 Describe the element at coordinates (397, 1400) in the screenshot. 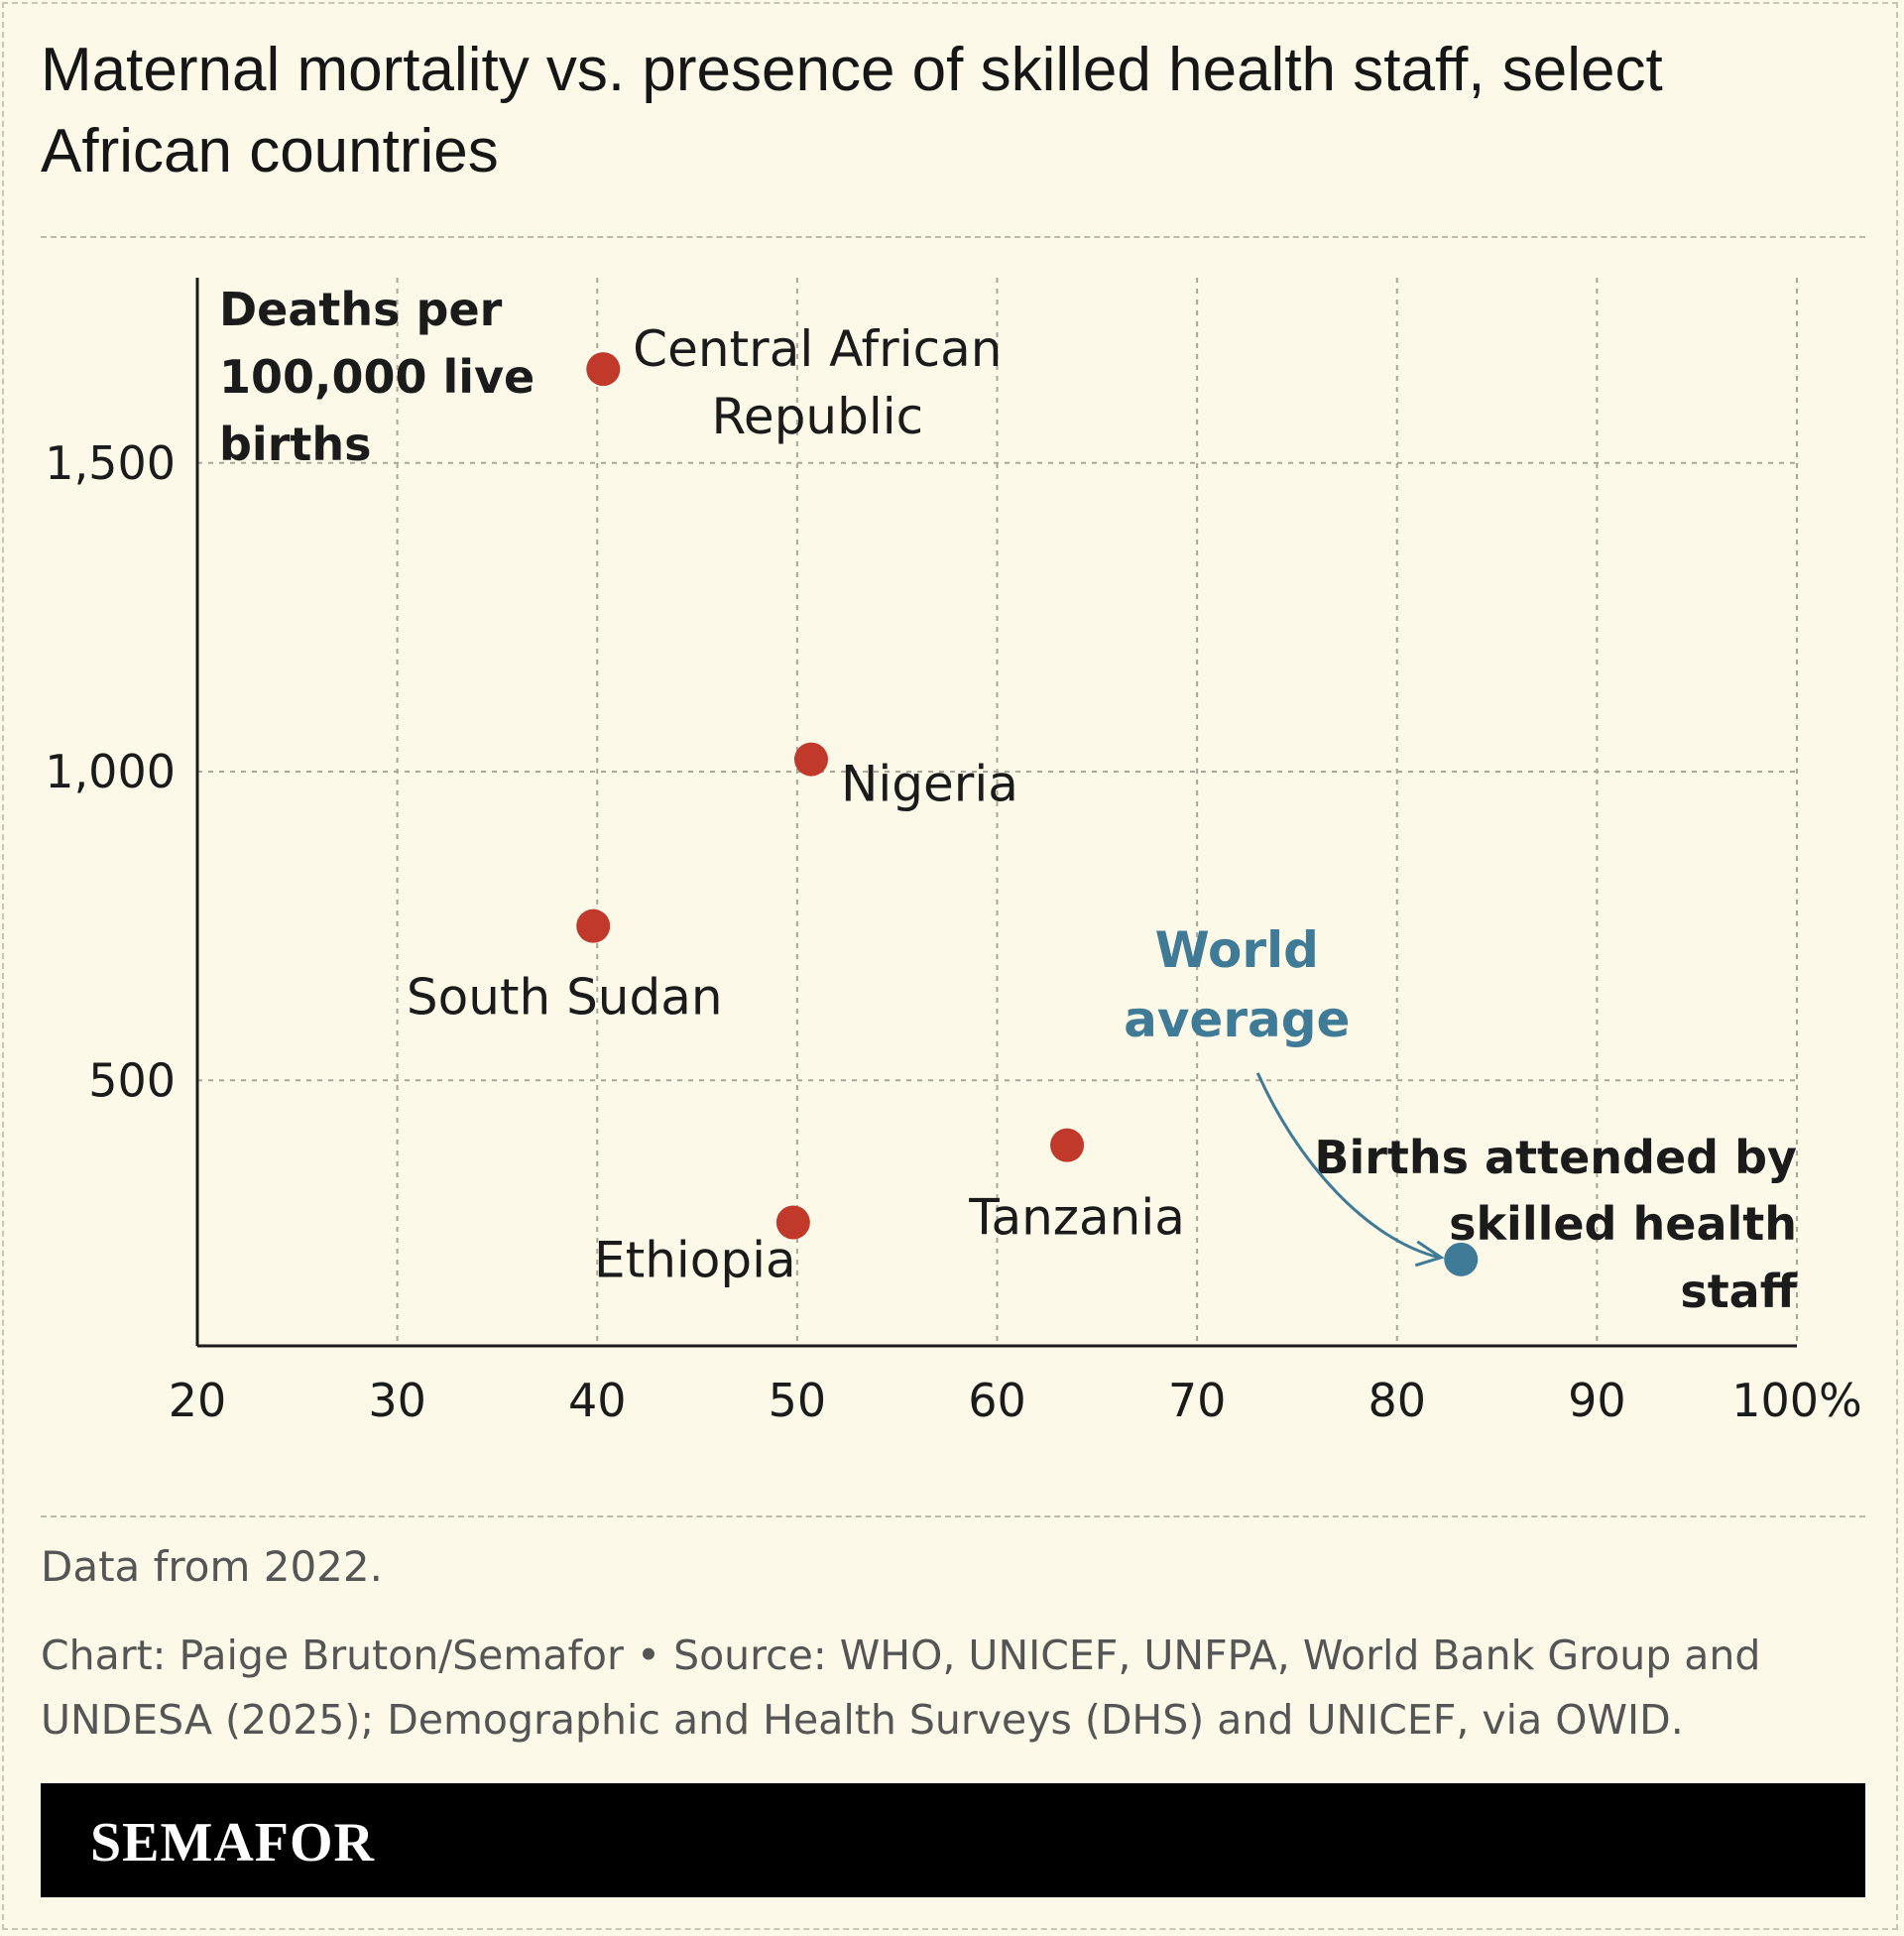

I see `x-tick-label: 30` at that location.